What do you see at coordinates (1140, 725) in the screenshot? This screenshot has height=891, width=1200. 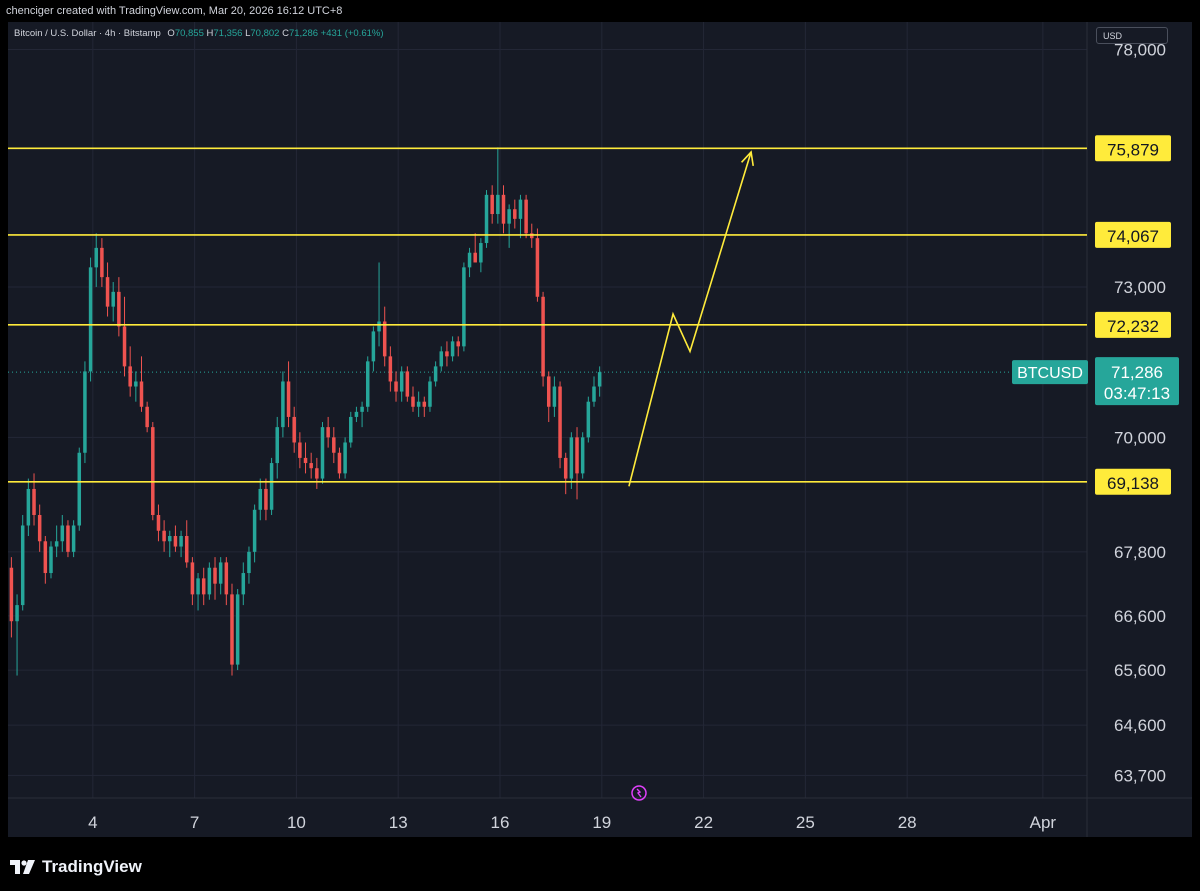 I see `price-tick-label: 64,600` at bounding box center [1140, 725].